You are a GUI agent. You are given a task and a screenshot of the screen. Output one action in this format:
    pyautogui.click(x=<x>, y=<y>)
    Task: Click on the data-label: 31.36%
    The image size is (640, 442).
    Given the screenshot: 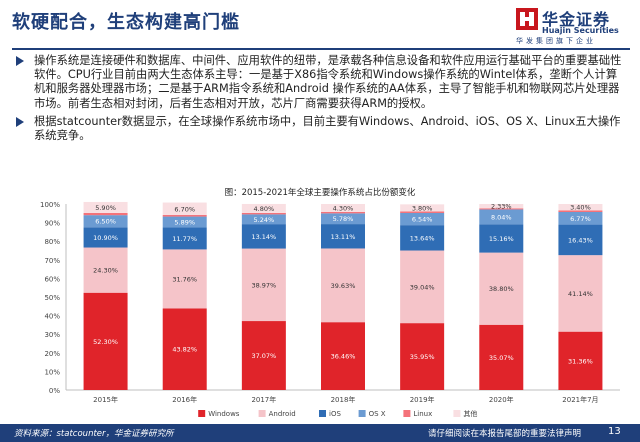 What is the action you would take?
    pyautogui.click(x=580, y=361)
    